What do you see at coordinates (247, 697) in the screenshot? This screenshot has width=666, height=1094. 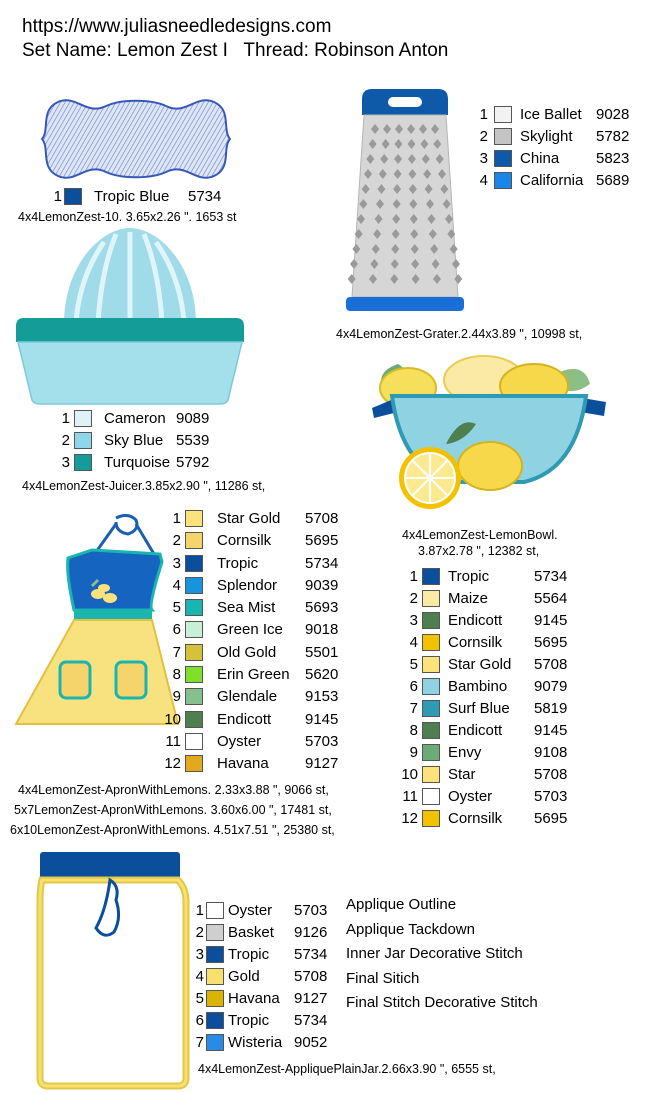 I see `color-name: Glendale` at bounding box center [247, 697].